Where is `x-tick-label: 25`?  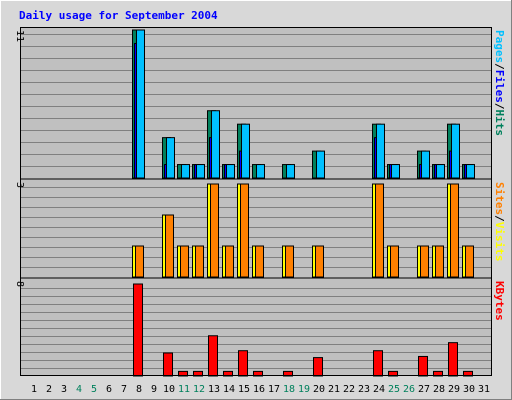 x-tick-label: 25 is located at coordinates (394, 389).